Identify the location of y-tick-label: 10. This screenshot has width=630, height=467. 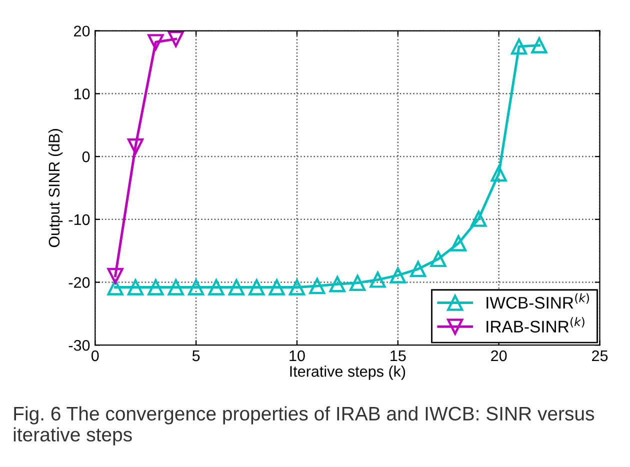
(82, 94).